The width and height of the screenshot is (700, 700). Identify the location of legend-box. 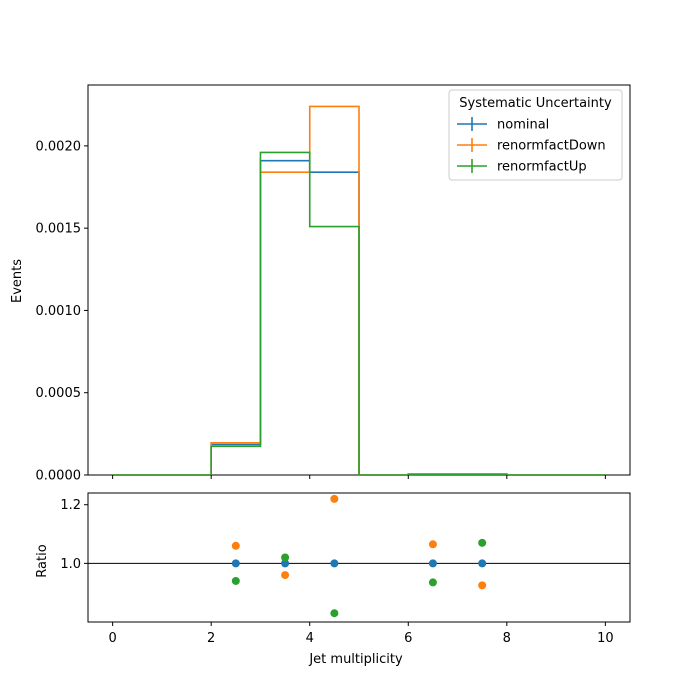
(535, 135).